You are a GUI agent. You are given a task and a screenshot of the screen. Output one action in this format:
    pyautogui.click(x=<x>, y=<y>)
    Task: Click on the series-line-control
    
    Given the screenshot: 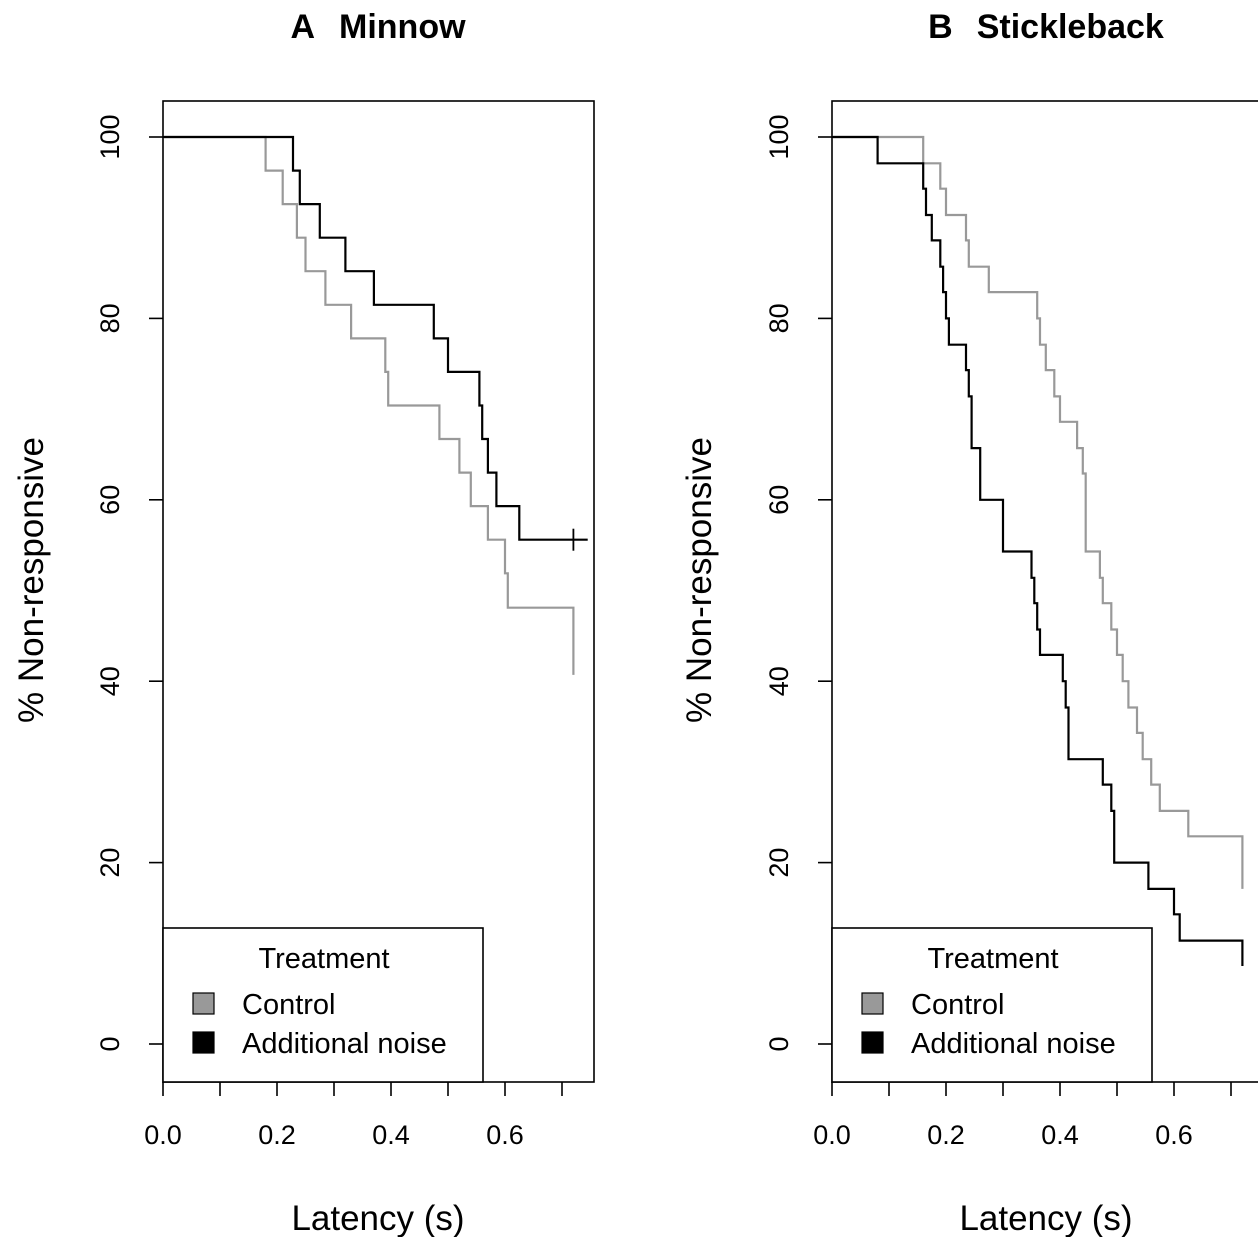 What is the action you would take?
    pyautogui.click(x=369, y=405)
    